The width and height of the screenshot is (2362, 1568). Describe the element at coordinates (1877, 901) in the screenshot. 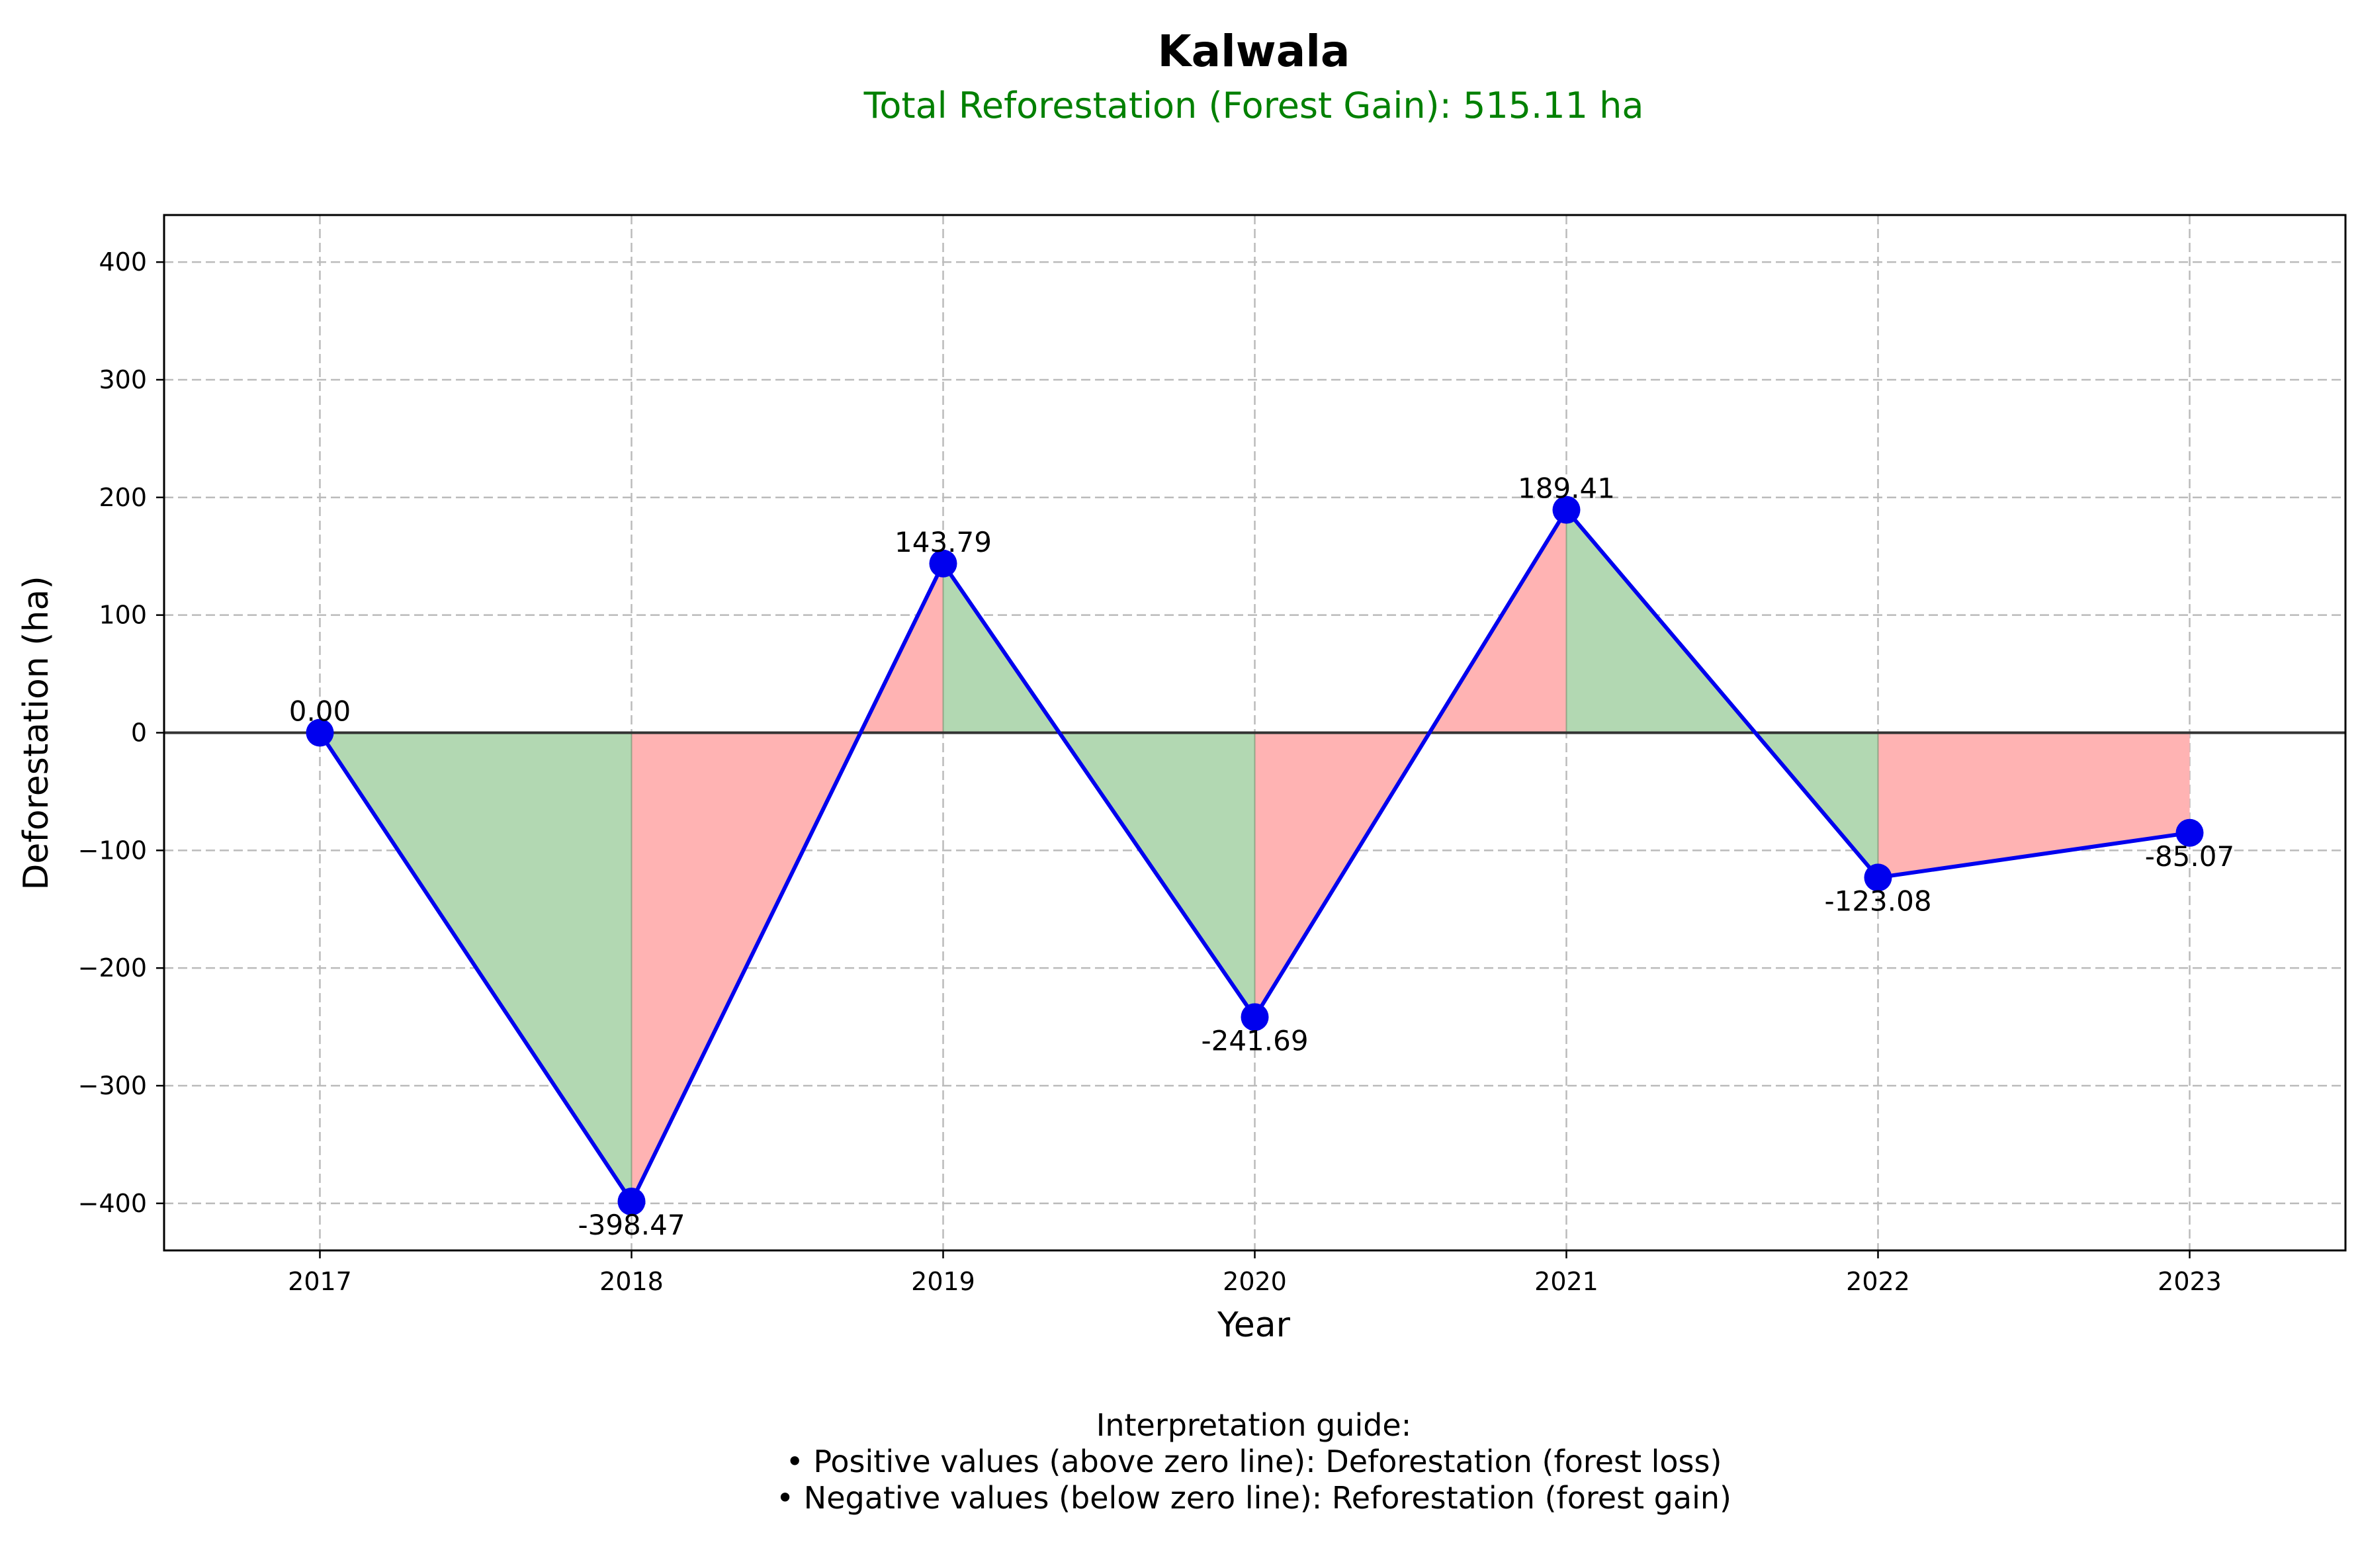

I see `data-label: -123.08` at that location.